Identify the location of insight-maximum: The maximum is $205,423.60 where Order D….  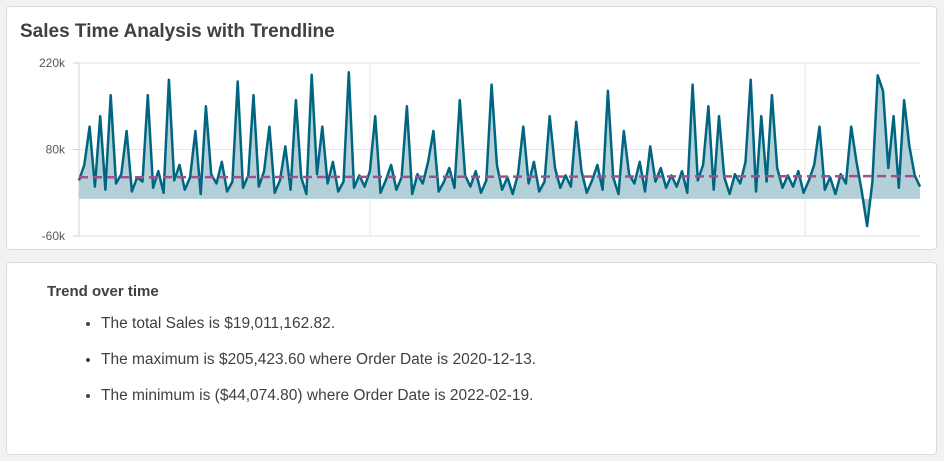
(318, 367).